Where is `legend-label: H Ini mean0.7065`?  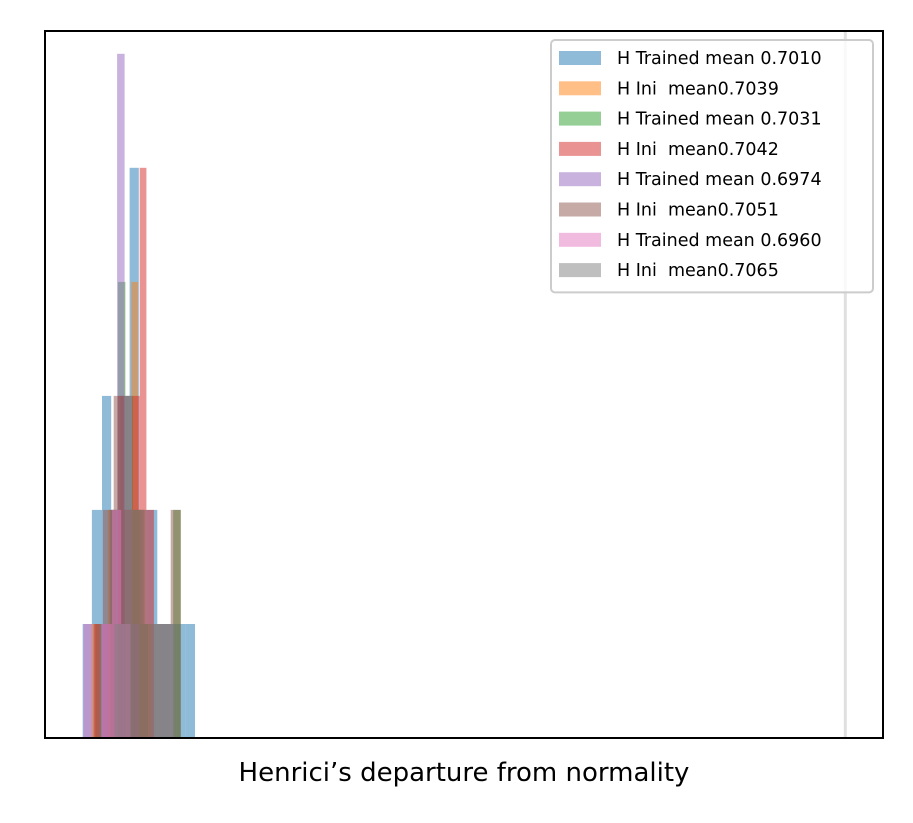 legend-label: H Ini mean0.7065 is located at coordinates (698, 271).